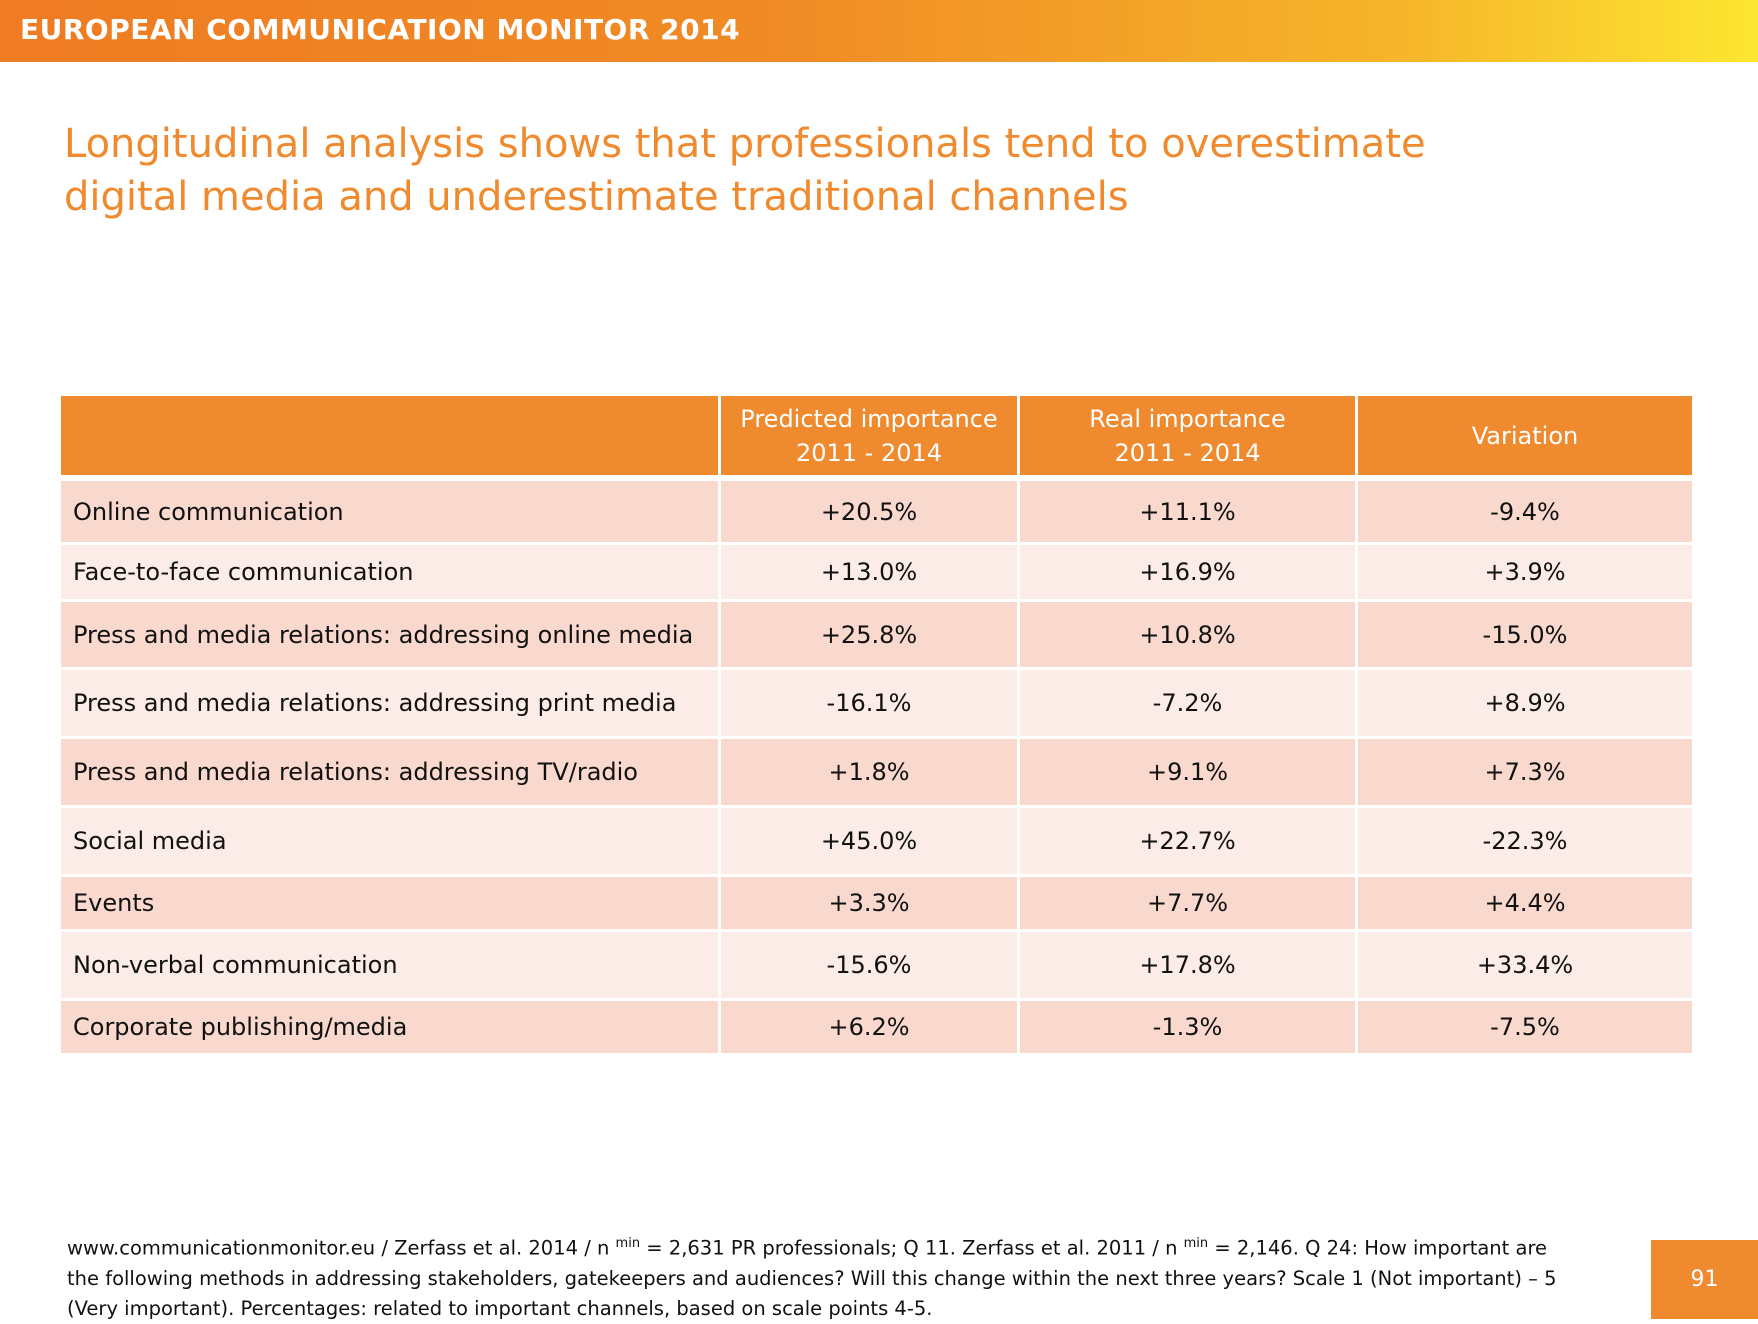  What do you see at coordinates (869, 703) in the screenshot?
I see `predicted-cell: -16.1%` at bounding box center [869, 703].